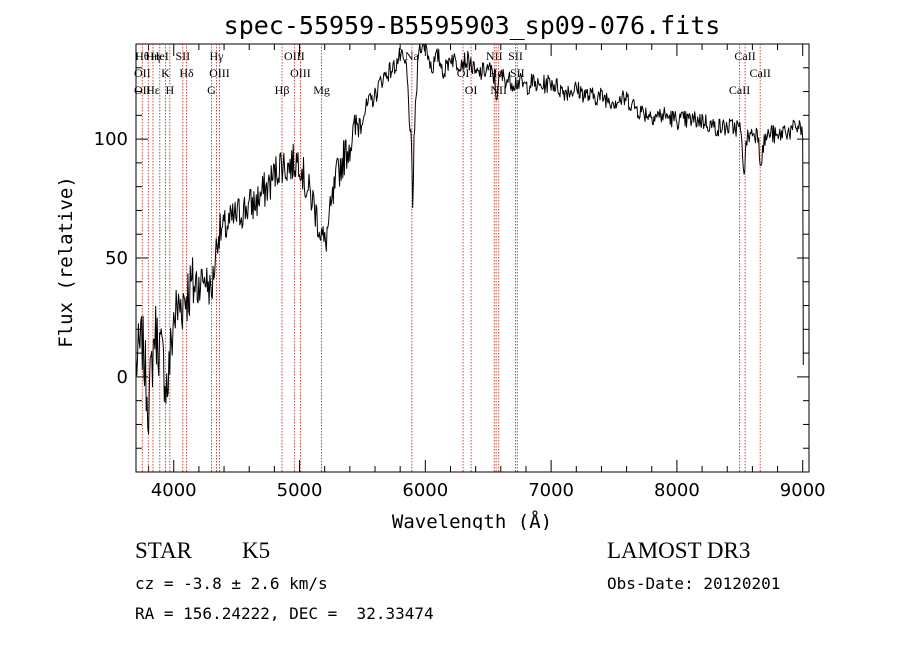  Describe the element at coordinates (153, 90) in the screenshot. I see `spectral-line-label: Hε` at that location.